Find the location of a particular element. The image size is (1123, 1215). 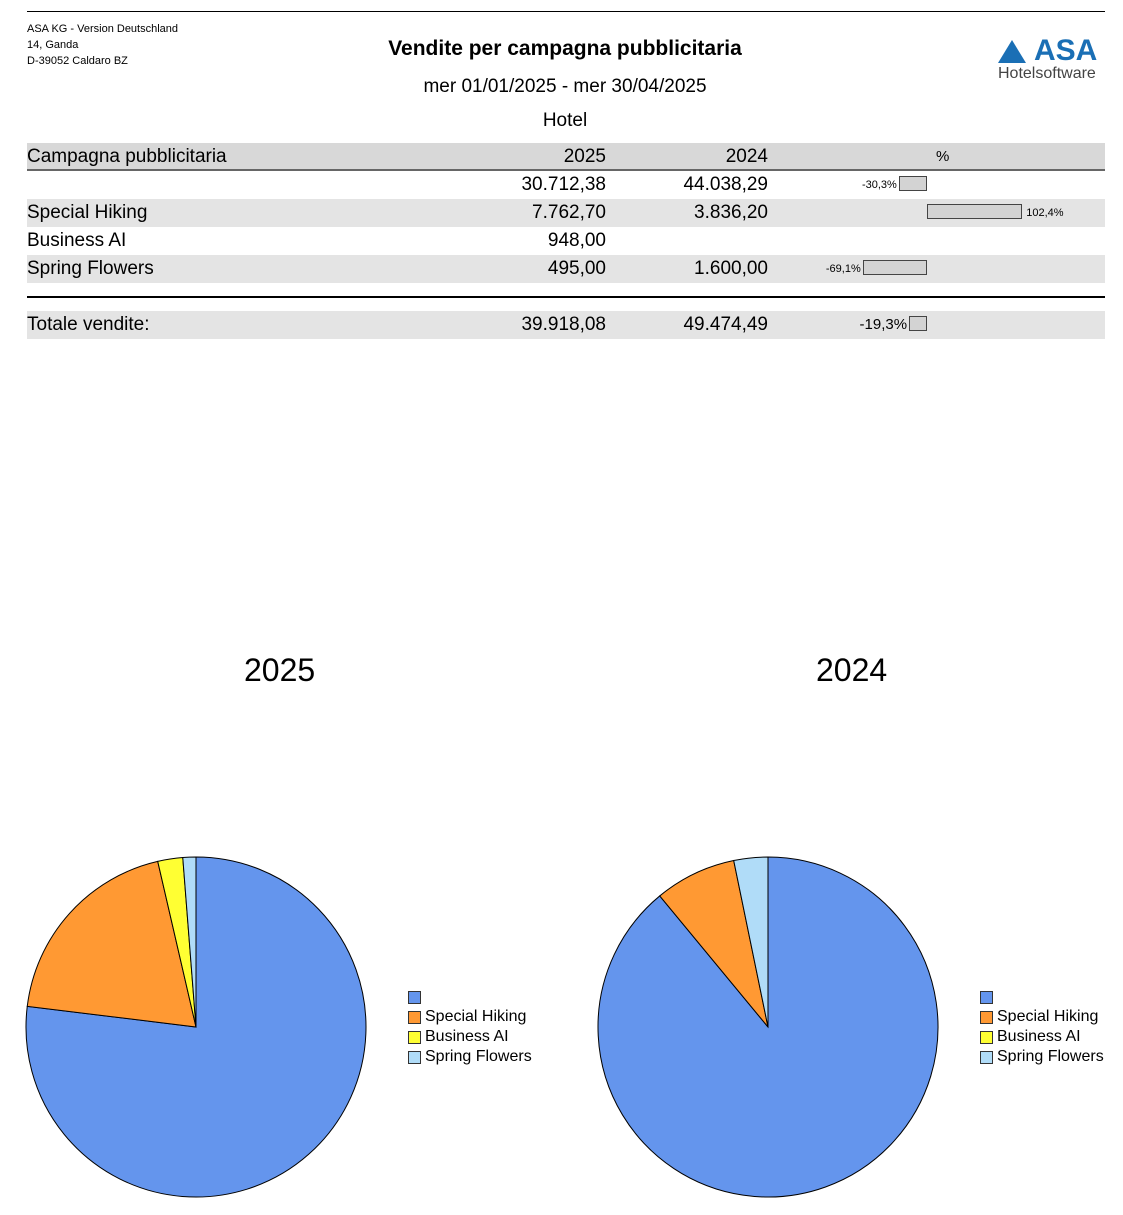

value-2024: 44.038,29 is located at coordinates (725, 184).